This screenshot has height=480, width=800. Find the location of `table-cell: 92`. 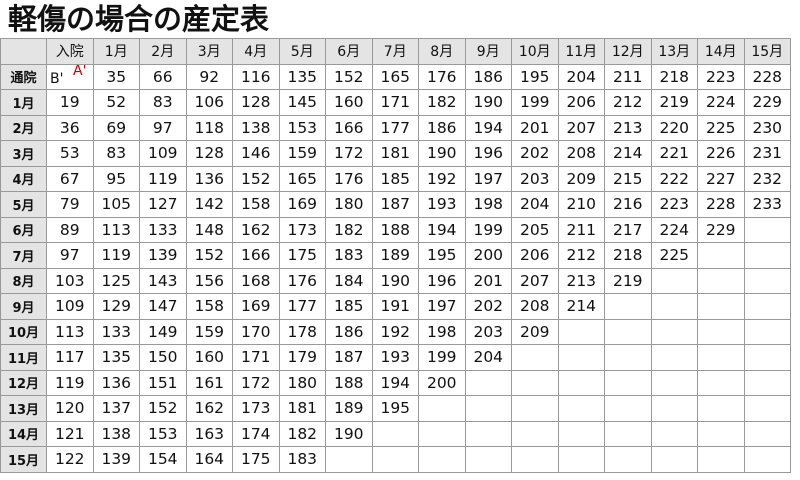

table-cell: 92 is located at coordinates (209, 76).